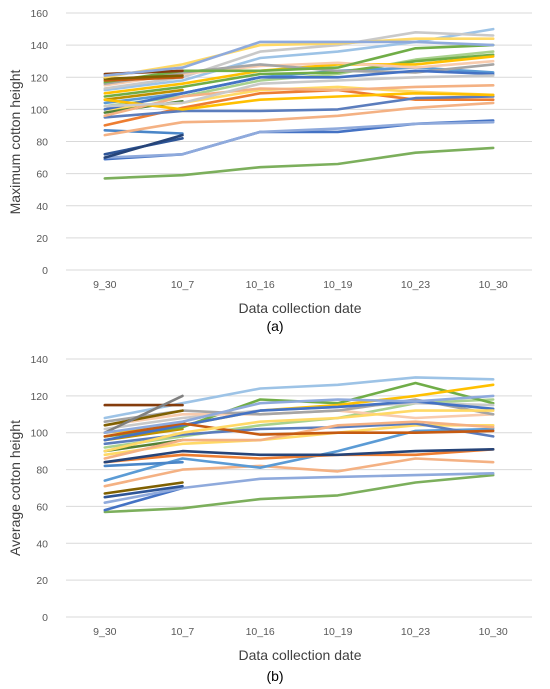  I want to click on max-height-x-axis-title: Data collection date, so click(300, 308).